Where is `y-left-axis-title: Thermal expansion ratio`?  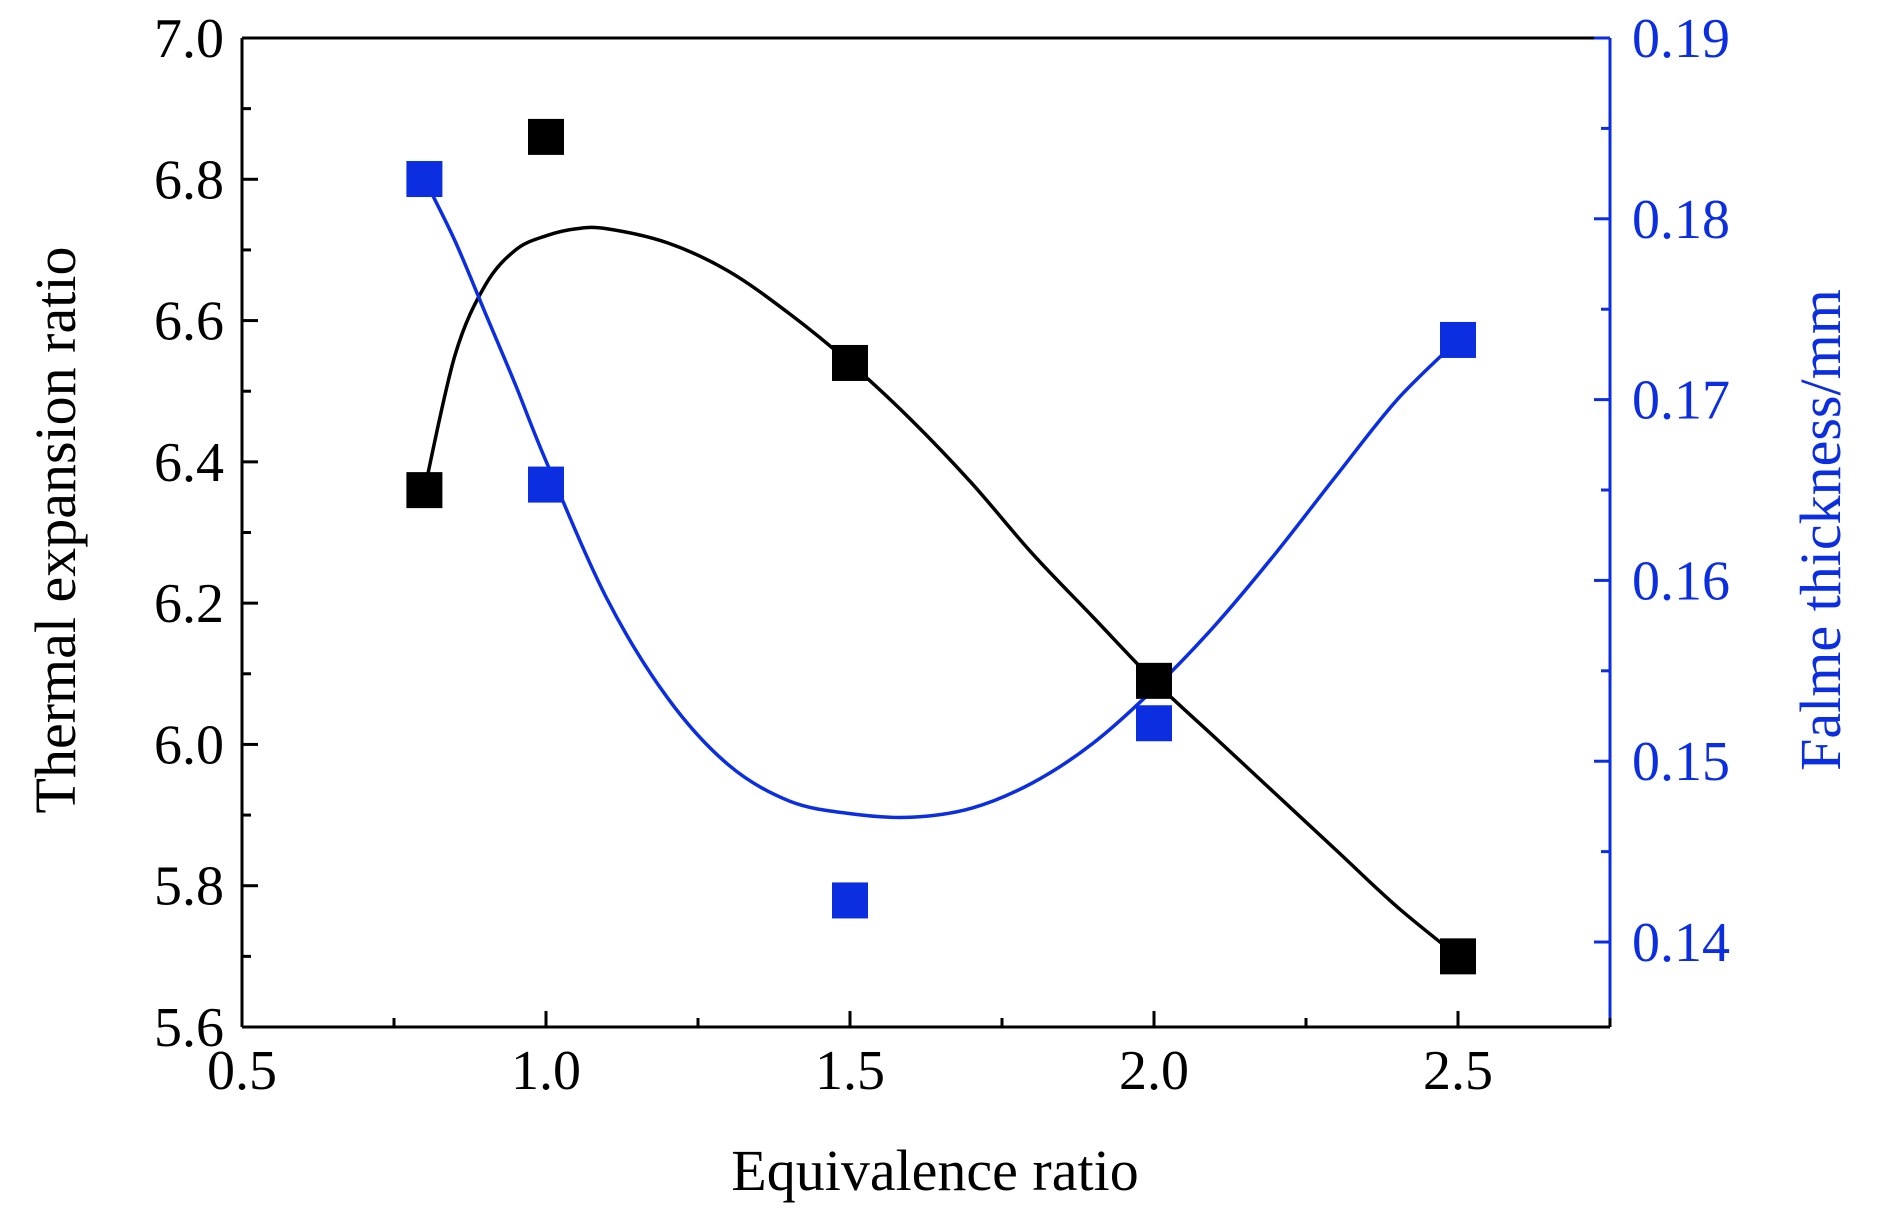
y-left-axis-title: Thermal expansion ratio is located at coordinates (55, 530).